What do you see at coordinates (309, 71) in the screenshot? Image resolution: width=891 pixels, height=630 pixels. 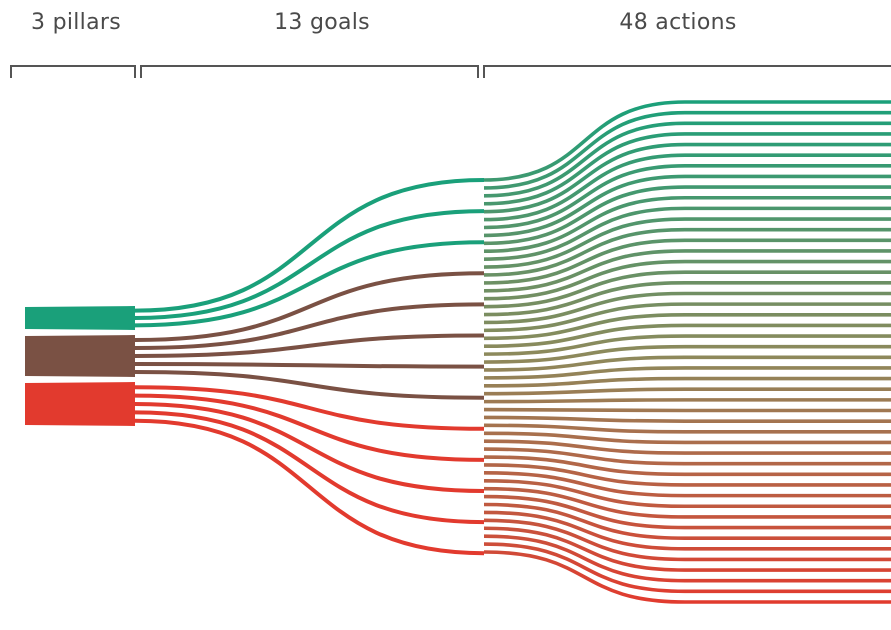 I see `bracket-goals` at bounding box center [309, 71].